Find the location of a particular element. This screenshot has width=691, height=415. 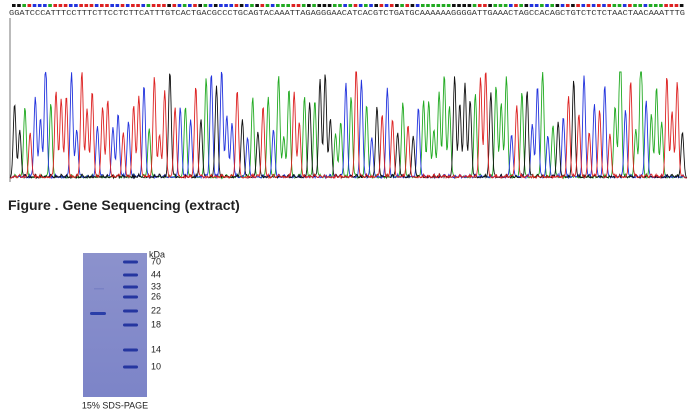

marker-label: 22 is located at coordinates (156, 310).